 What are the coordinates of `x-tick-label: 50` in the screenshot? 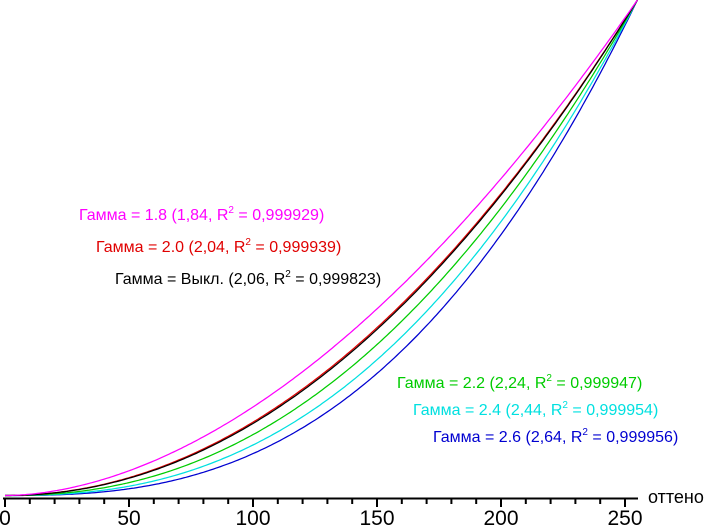 It's located at (129, 518).